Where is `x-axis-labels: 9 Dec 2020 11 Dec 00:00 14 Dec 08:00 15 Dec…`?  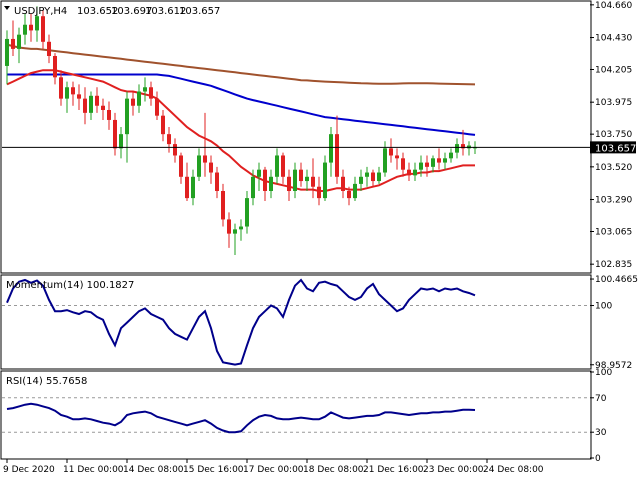
x-axis-labels: 9 Dec 2020 11 Dec 00:00 14 Dec 08:00 15 Dec… is located at coordinates (273, 467).